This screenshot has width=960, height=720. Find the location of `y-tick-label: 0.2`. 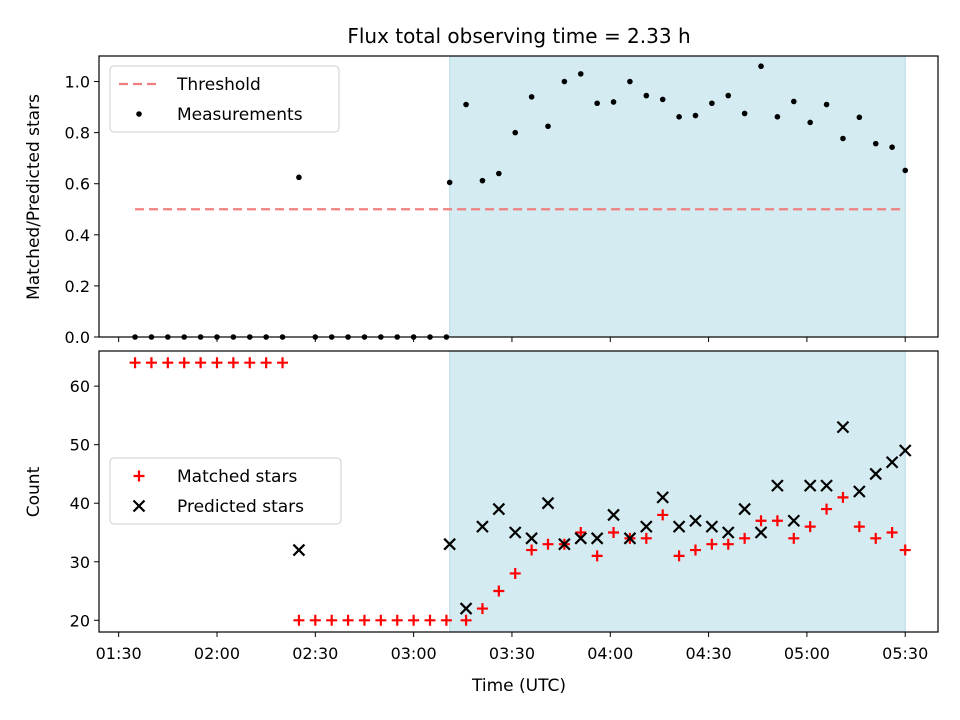

y-tick-label: 0.2 is located at coordinates (77, 286).